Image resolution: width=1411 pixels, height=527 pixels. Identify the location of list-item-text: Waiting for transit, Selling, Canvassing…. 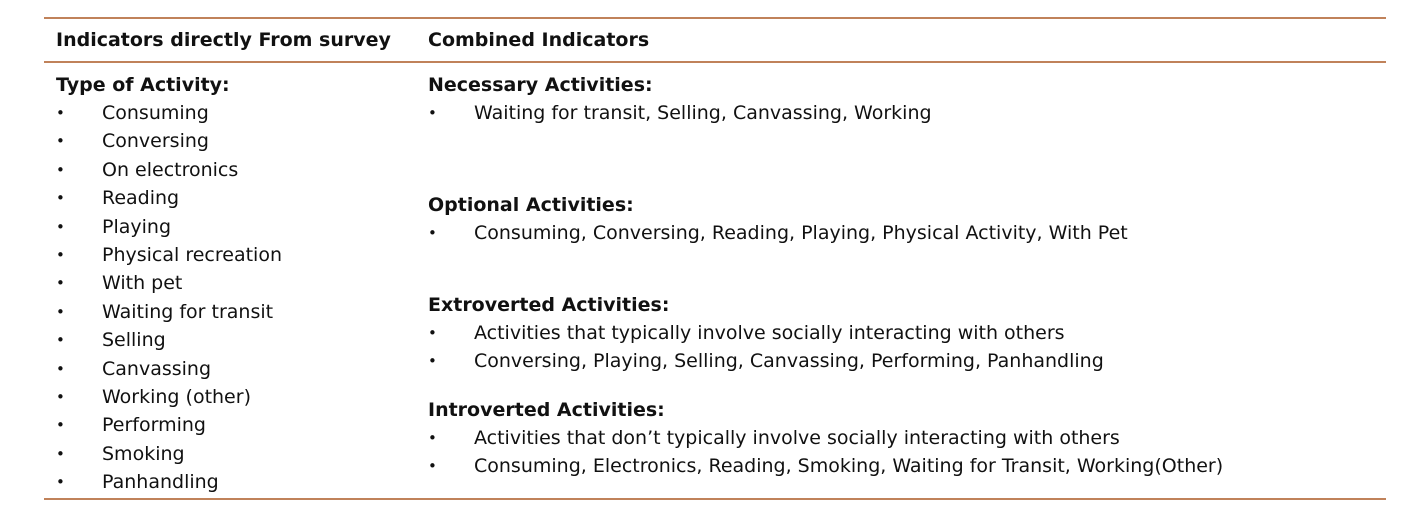
(703, 113).